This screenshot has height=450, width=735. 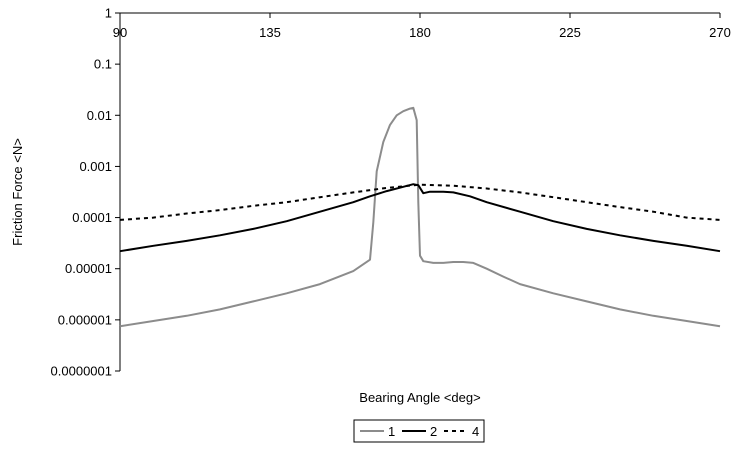 I want to click on x-tick-label: 225, so click(x=570, y=32).